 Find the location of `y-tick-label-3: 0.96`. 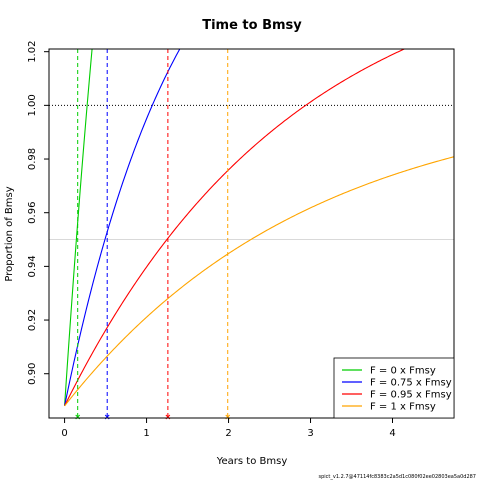

y-tick-label-3: 0.96 is located at coordinates (32, 213).